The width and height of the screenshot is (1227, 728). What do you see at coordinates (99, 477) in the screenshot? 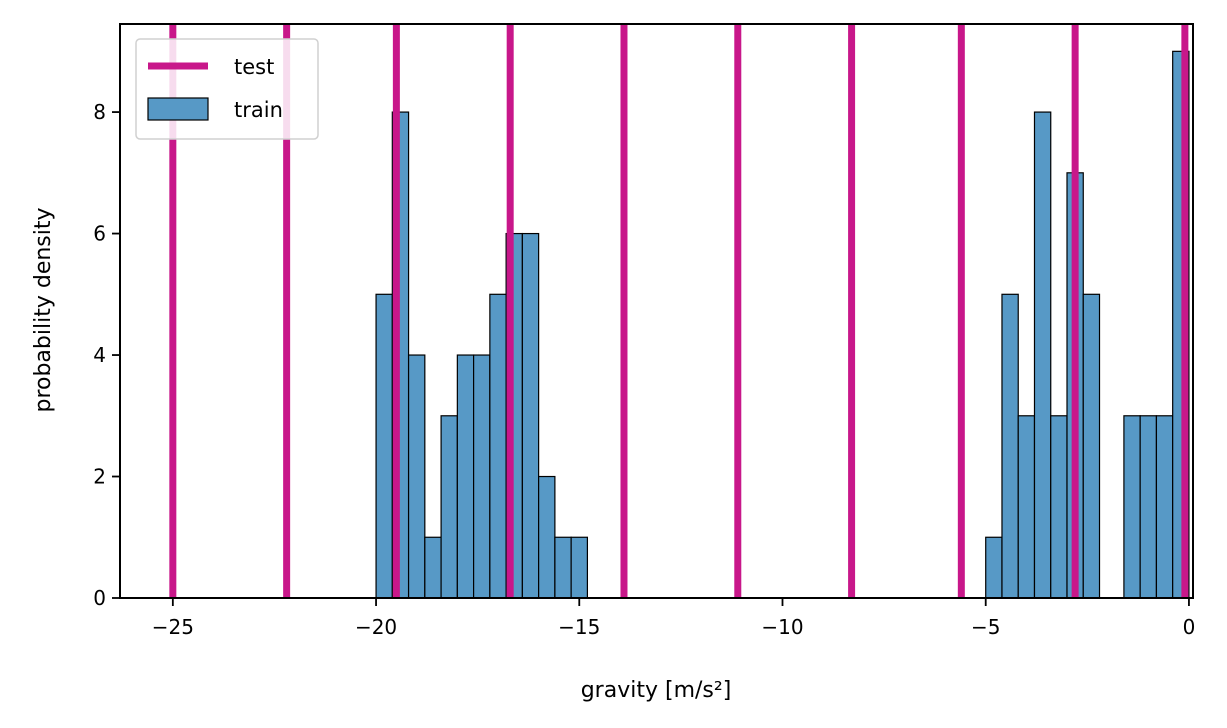
I see `y-tick-label: 2` at bounding box center [99, 477].